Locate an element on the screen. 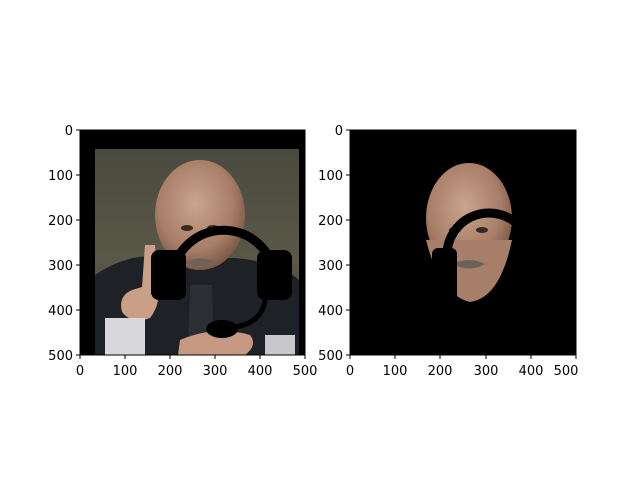 The image size is (640, 480). left-y-tick-label: 500 is located at coordinates (60, 356).